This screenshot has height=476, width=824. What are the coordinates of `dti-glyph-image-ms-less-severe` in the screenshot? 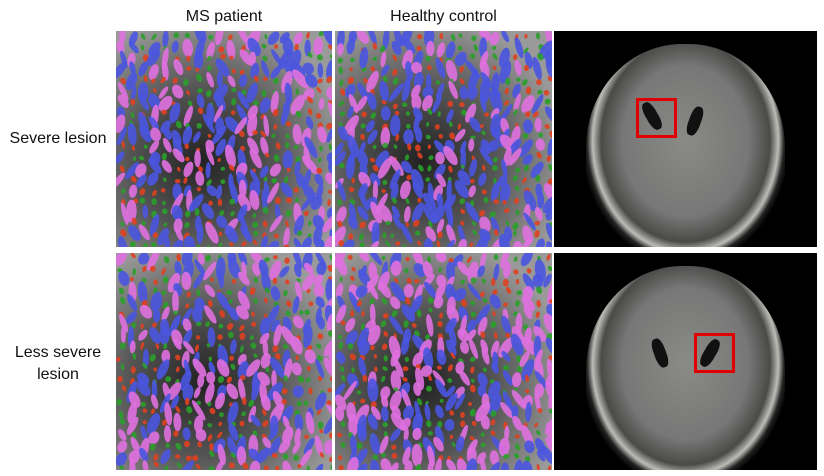 It's located at (224, 361).